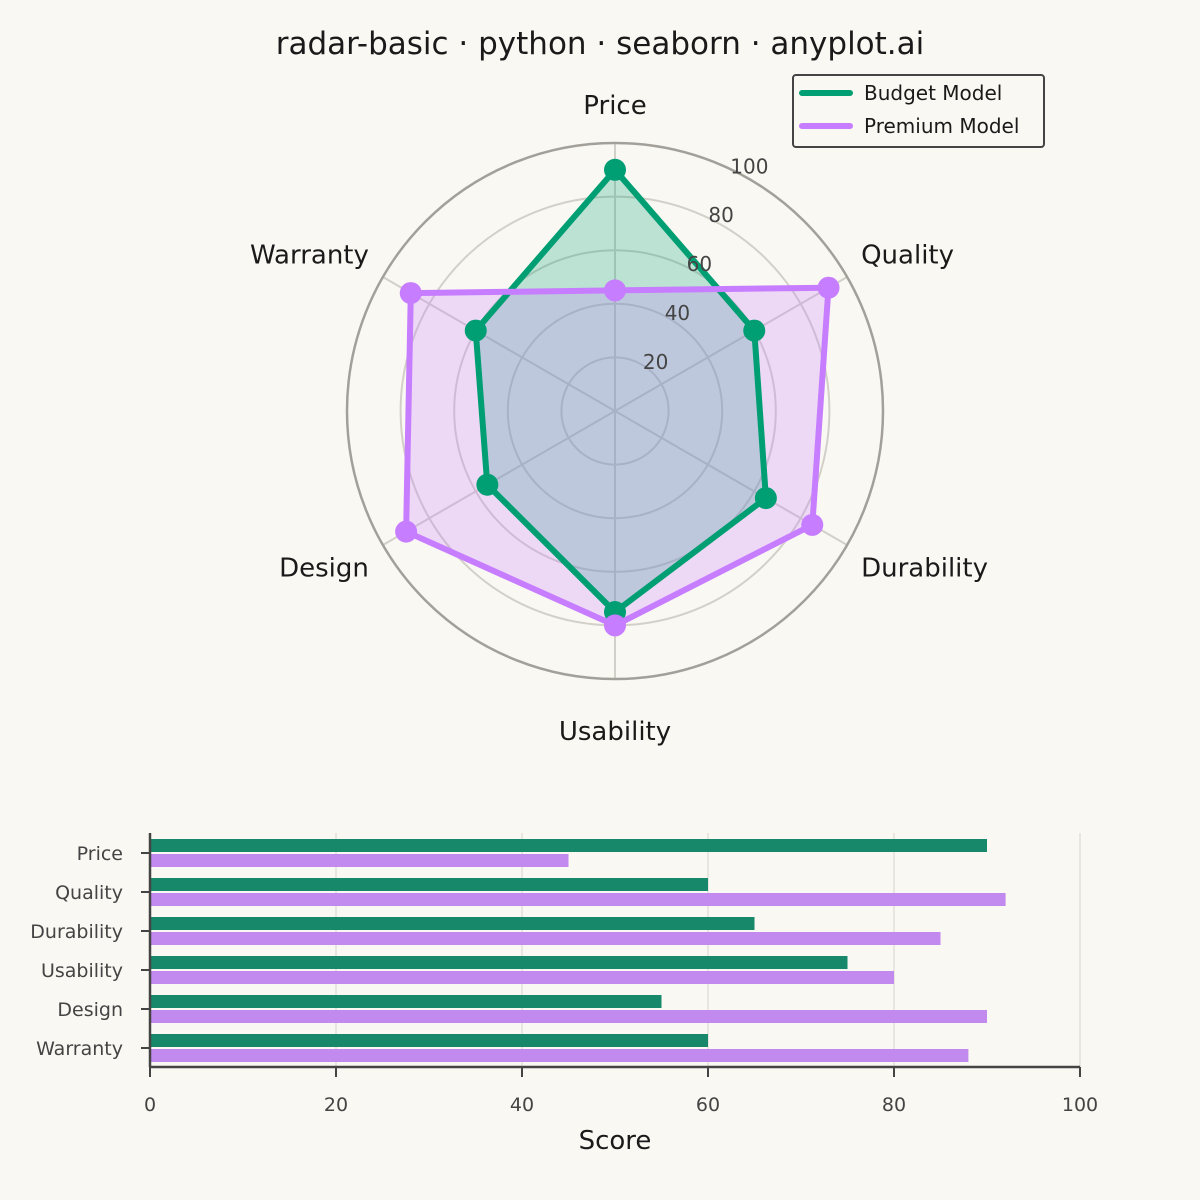 The height and width of the screenshot is (1200, 1200). I want to click on radar-fill-budget-model, so click(620, 391).